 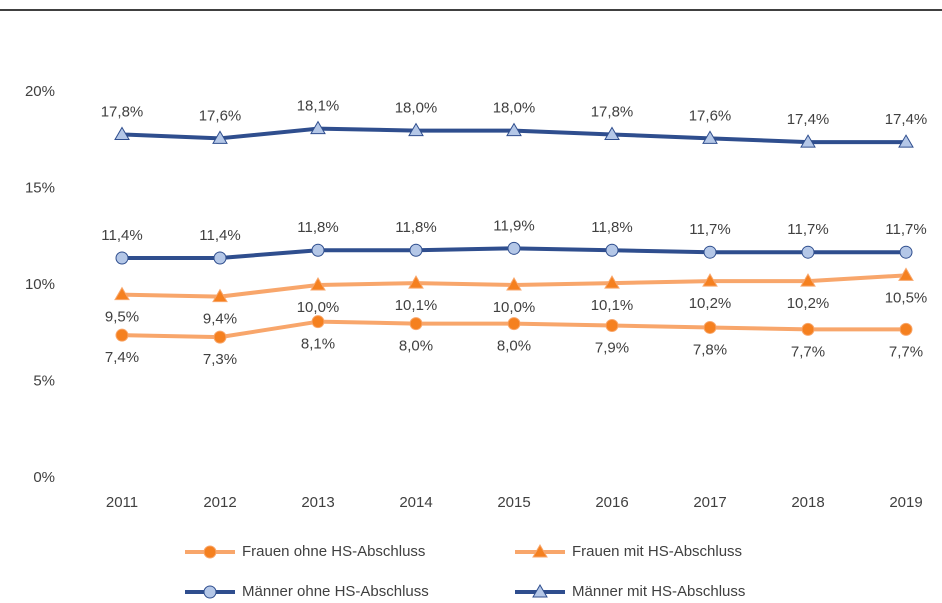 I want to click on x-tick-label: 2016, so click(x=611, y=502).